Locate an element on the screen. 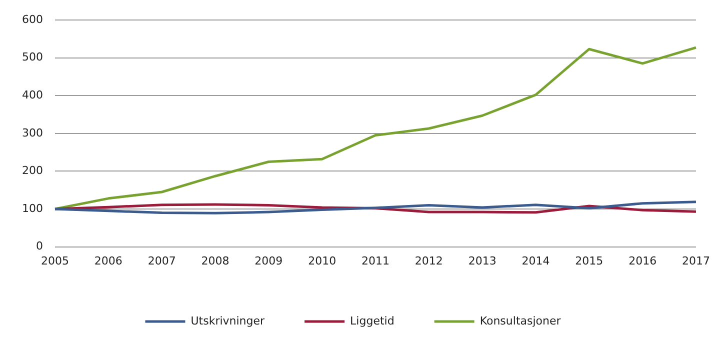 The width and height of the screenshot is (720, 341). y-tick-label: 200 is located at coordinates (32, 171).